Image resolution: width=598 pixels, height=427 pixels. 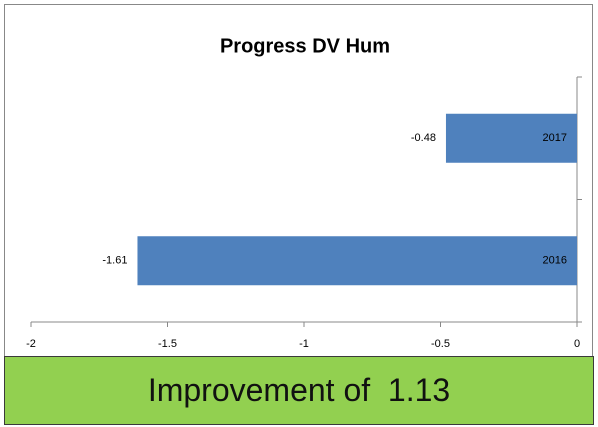 What do you see at coordinates (555, 138) in the screenshot?
I see `category-label: 2017` at bounding box center [555, 138].